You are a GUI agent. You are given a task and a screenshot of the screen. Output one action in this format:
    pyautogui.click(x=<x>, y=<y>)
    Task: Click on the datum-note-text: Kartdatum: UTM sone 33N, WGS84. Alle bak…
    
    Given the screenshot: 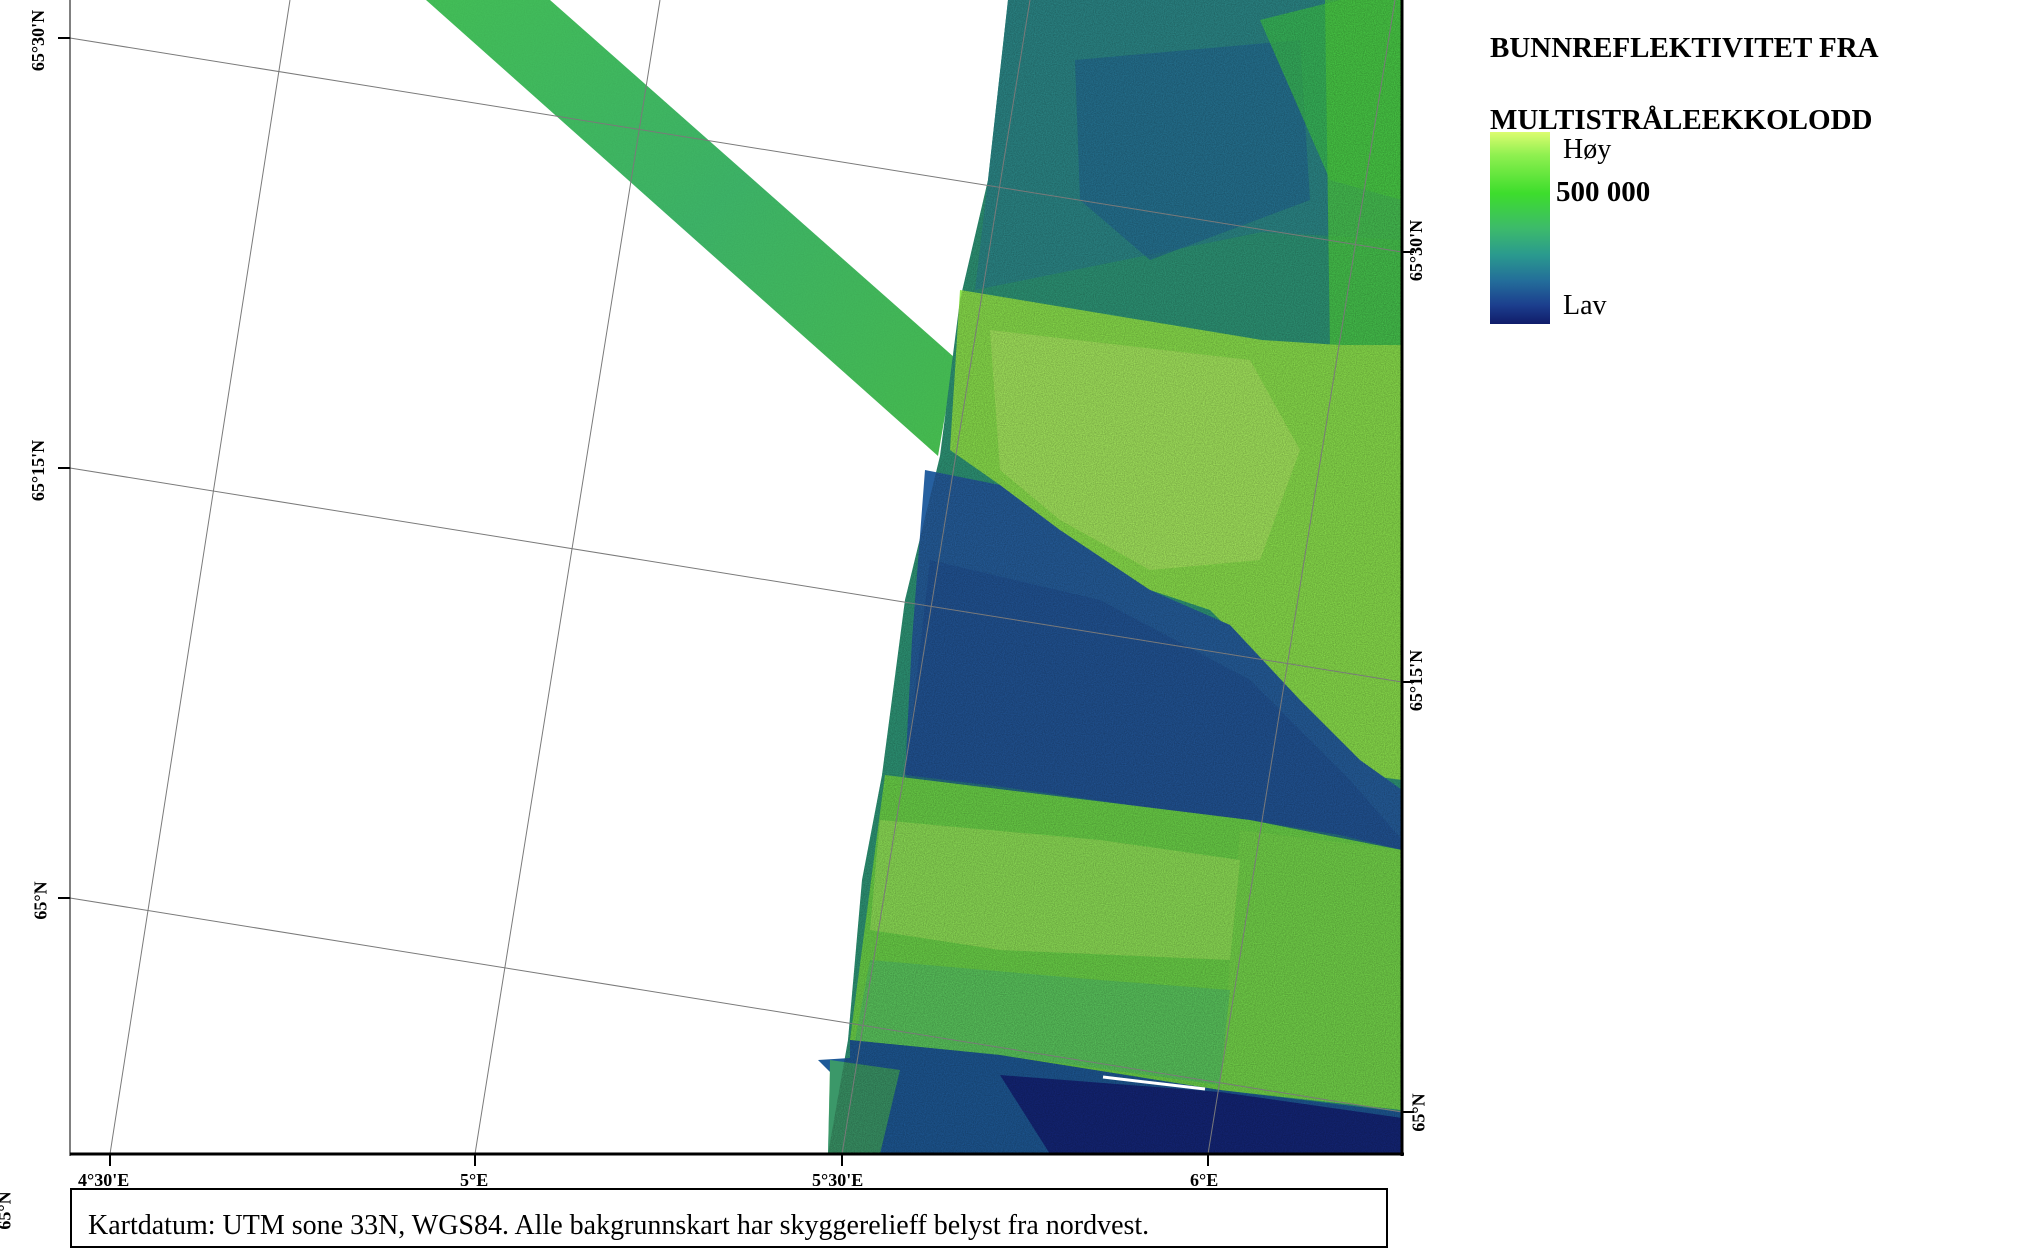 What is the action you would take?
    pyautogui.click(x=618, y=1226)
    